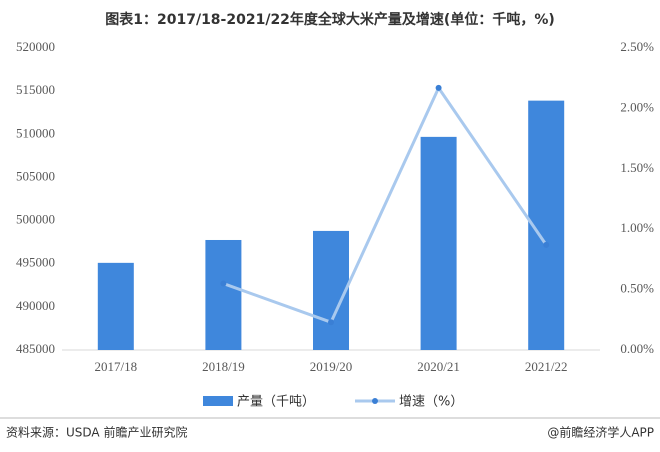 This screenshot has height=452, width=660. I want to click on y2-tick-label: 2.50%, so click(637, 46).